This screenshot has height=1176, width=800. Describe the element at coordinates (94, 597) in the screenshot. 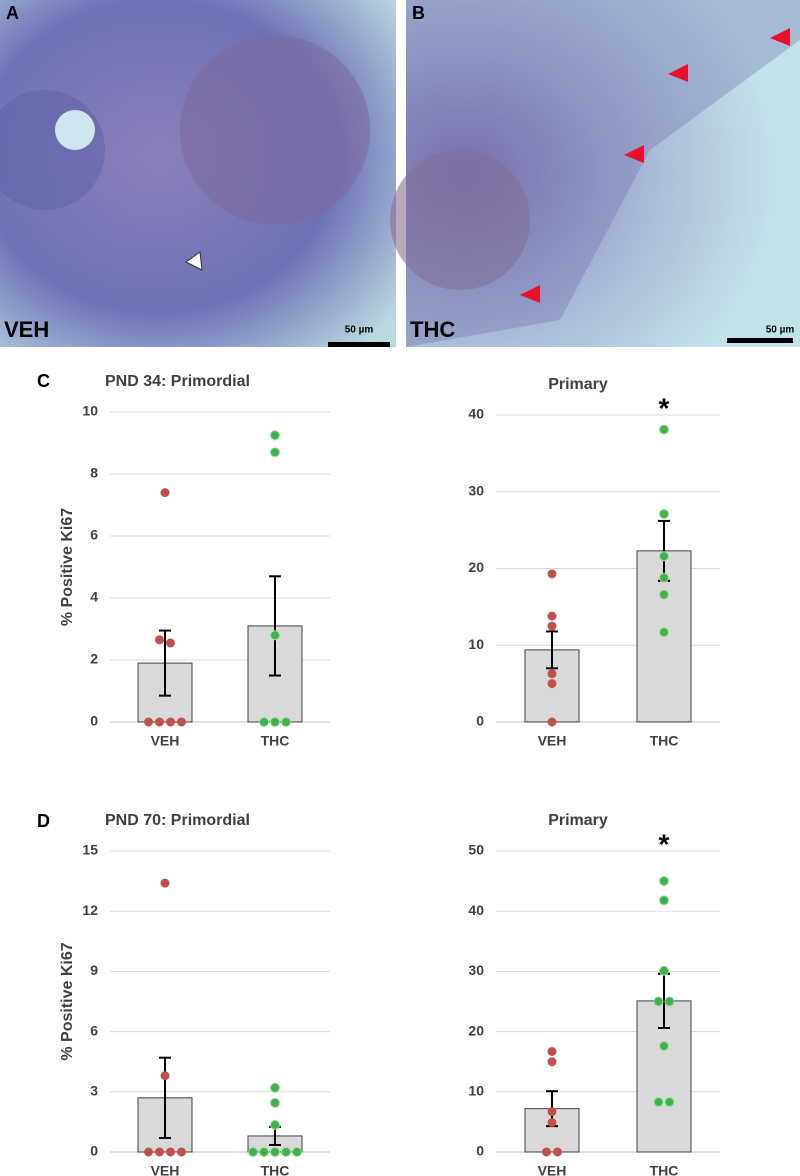

I see `y-tick-label: 4` at that location.